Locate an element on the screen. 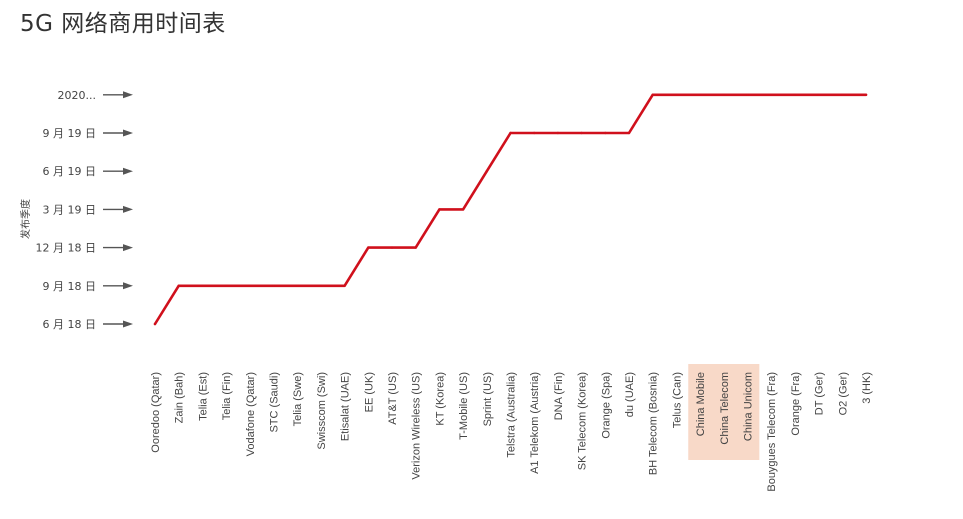 Image resolution: width=963 pixels, height=519 pixels. x-tick-label: AT&T (US) is located at coordinates (393, 398).